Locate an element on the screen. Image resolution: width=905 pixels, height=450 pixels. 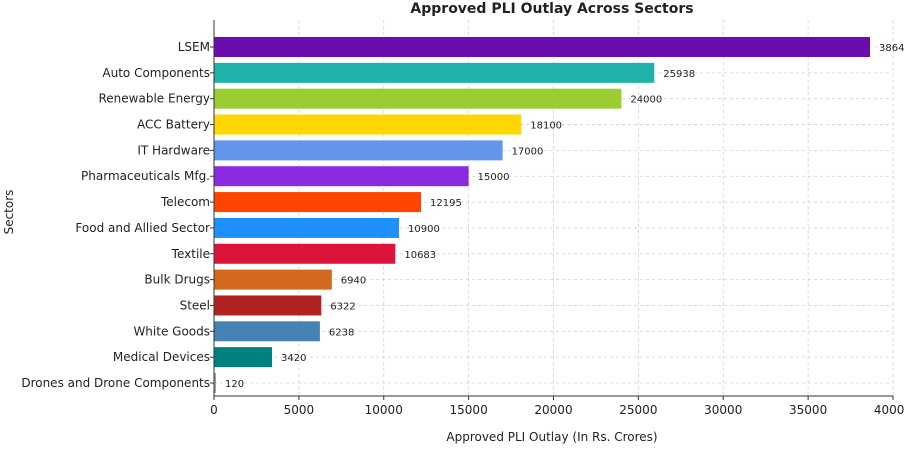
x-tick-label: 20000 is located at coordinates (553, 410).